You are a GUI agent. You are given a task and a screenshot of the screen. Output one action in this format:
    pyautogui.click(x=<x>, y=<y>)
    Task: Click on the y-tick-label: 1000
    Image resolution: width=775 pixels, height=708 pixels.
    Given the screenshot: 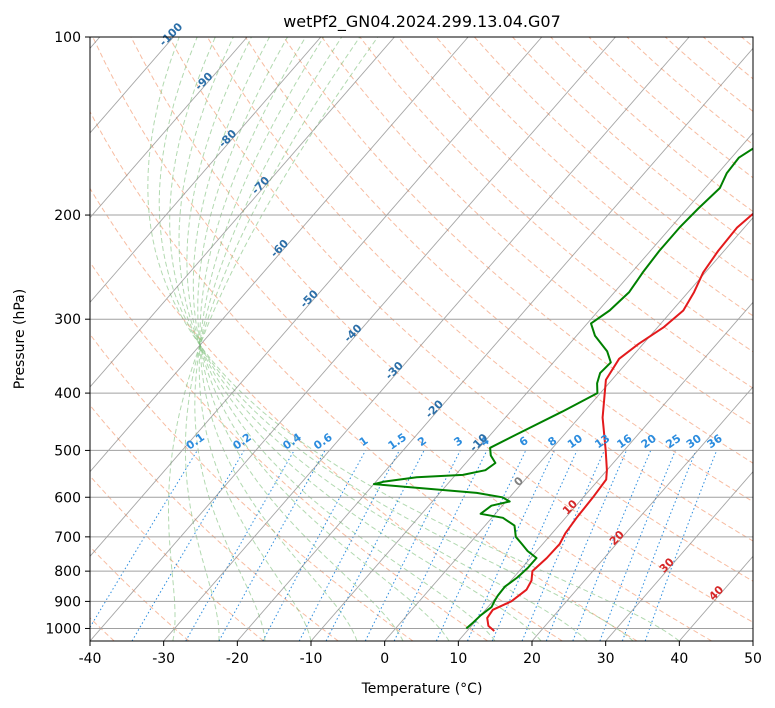 What is the action you would take?
    pyautogui.click(x=63, y=629)
    